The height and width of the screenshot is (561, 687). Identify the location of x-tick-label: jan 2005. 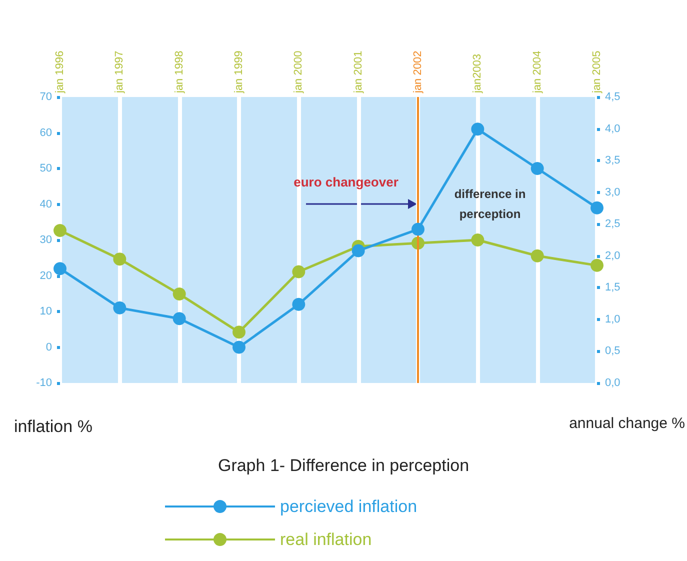
(597, 72).